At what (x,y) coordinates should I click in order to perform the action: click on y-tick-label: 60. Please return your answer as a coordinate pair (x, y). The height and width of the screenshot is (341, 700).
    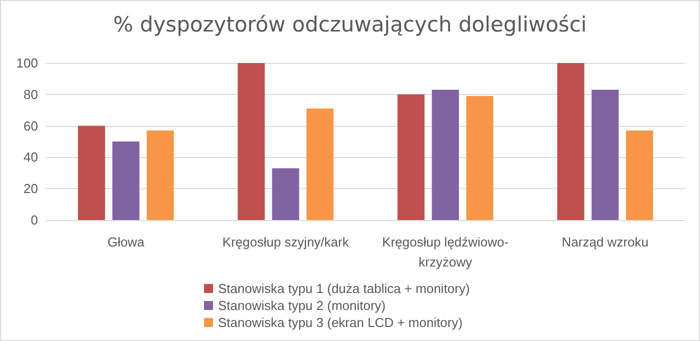
    Looking at the image, I should click on (31, 126).